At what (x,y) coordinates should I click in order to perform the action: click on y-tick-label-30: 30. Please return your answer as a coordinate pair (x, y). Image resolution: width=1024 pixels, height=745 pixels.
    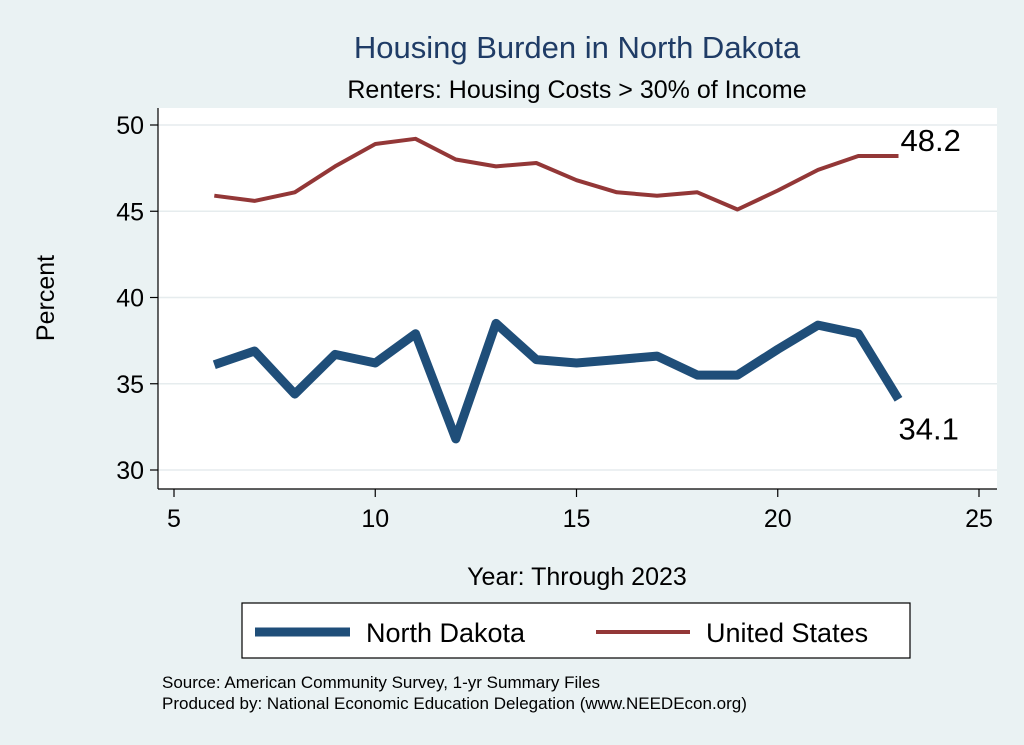
    Looking at the image, I should click on (130, 471).